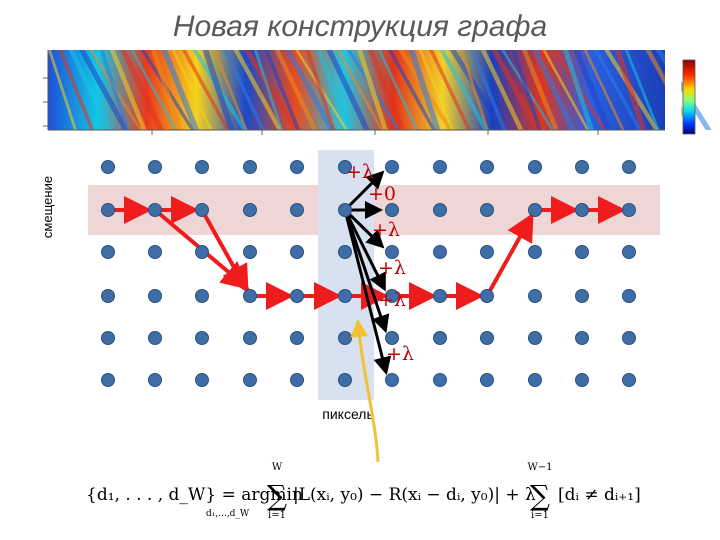  I want to click on cost-heatmap-image, so click(377, 91).